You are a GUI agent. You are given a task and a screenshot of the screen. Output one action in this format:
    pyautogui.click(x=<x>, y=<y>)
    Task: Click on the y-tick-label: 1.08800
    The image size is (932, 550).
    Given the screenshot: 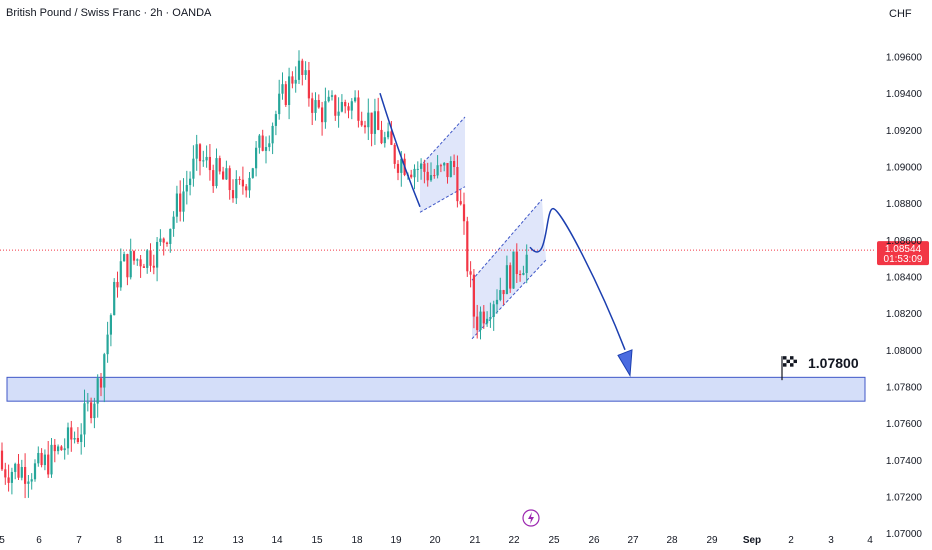 What is the action you would take?
    pyautogui.click(x=904, y=204)
    